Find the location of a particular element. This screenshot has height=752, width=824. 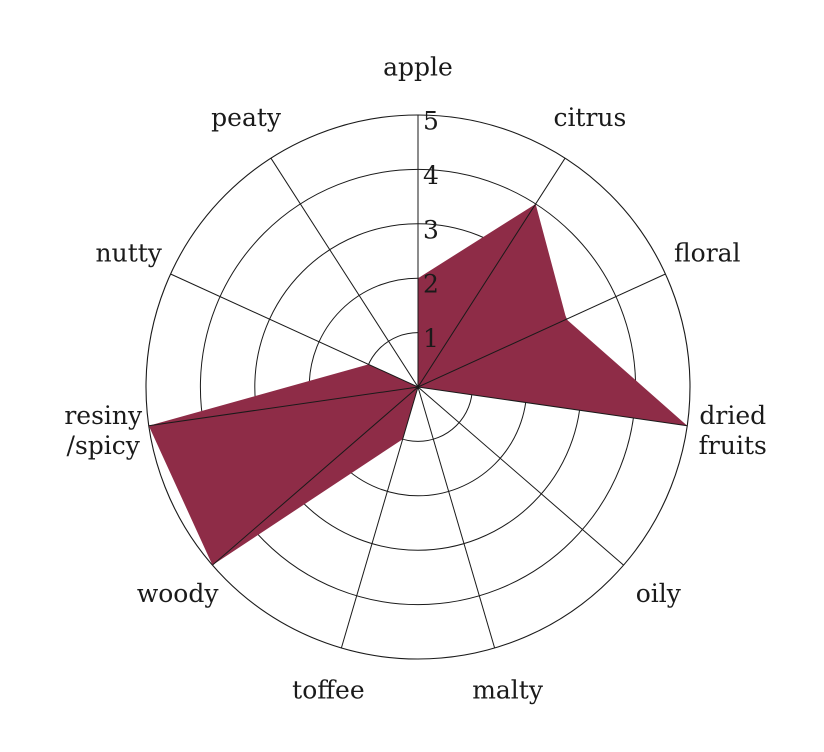

category-label-text: apple is located at coordinates (418, 67).